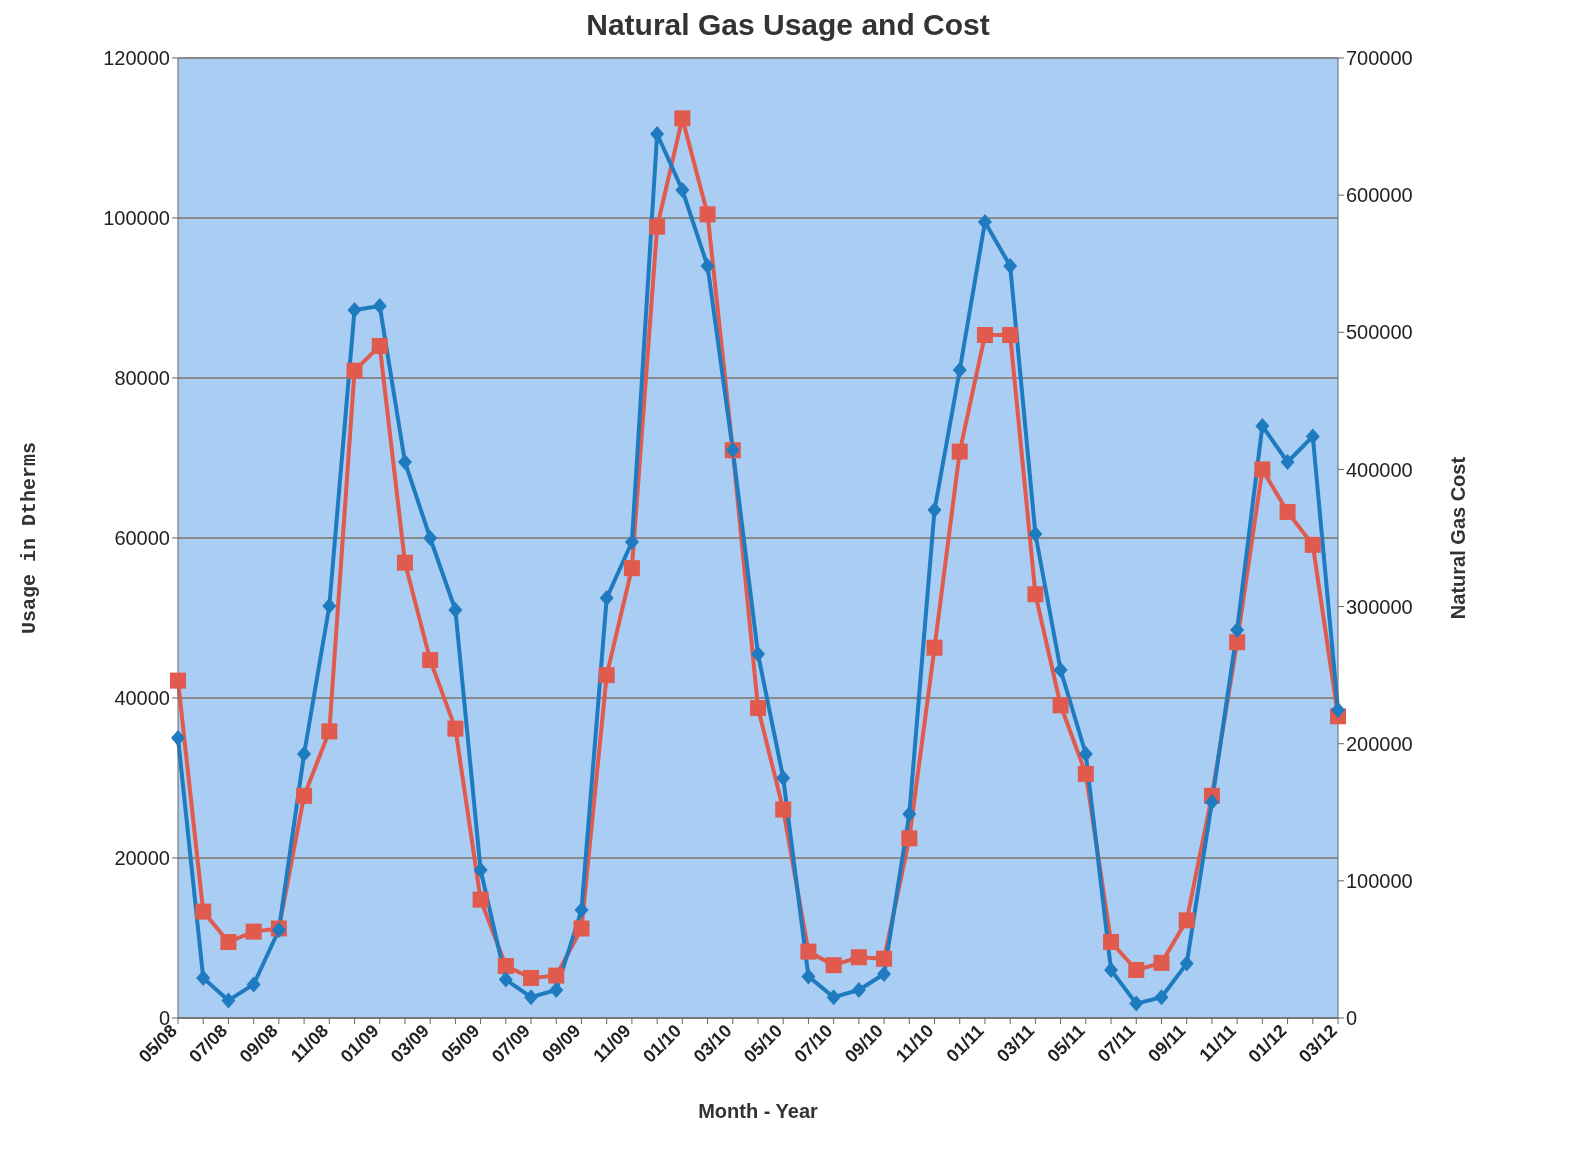  What do you see at coordinates (30, 538) in the screenshot?
I see `y-axis-title: Usage in Dtherms` at bounding box center [30, 538].